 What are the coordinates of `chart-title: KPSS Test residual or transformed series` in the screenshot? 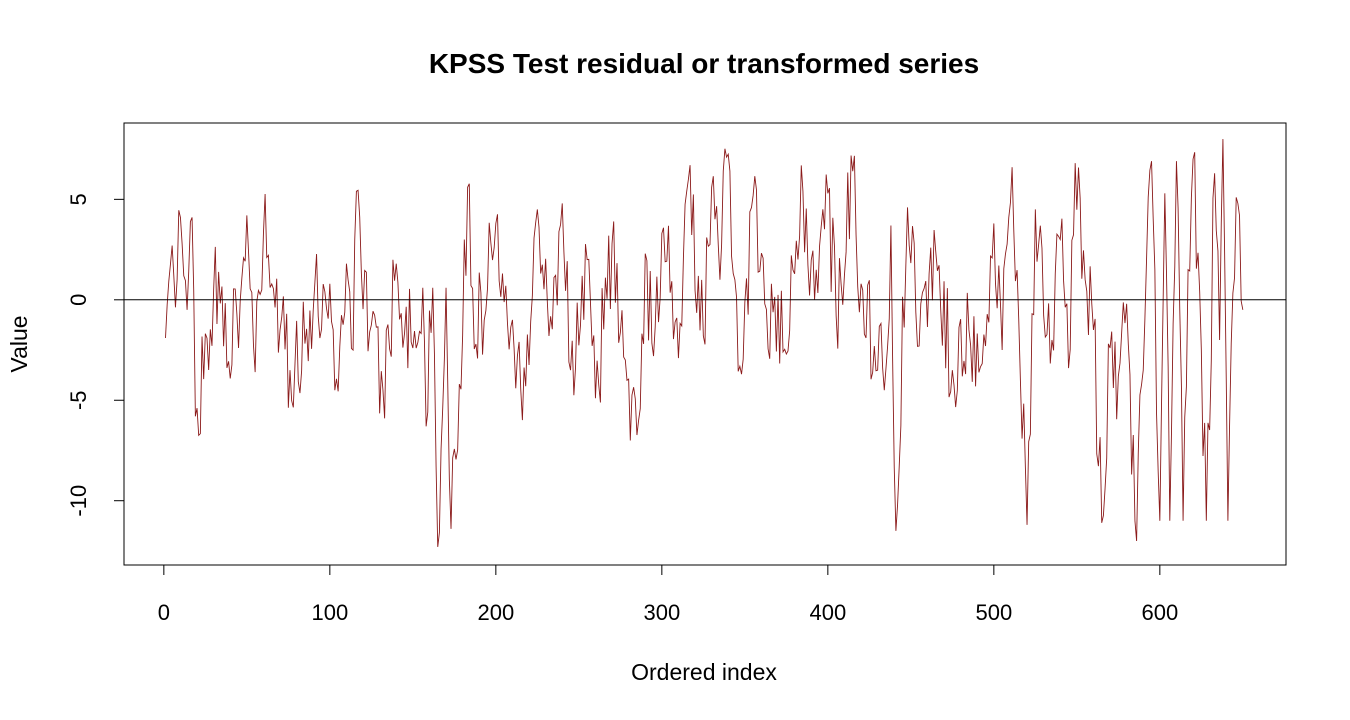 It's located at (704, 63).